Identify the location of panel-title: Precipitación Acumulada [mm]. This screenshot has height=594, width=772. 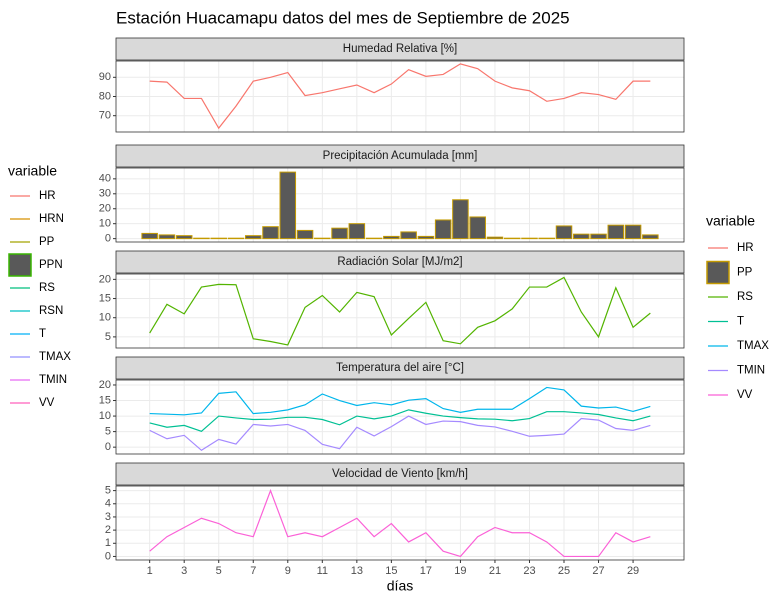
(400, 156).